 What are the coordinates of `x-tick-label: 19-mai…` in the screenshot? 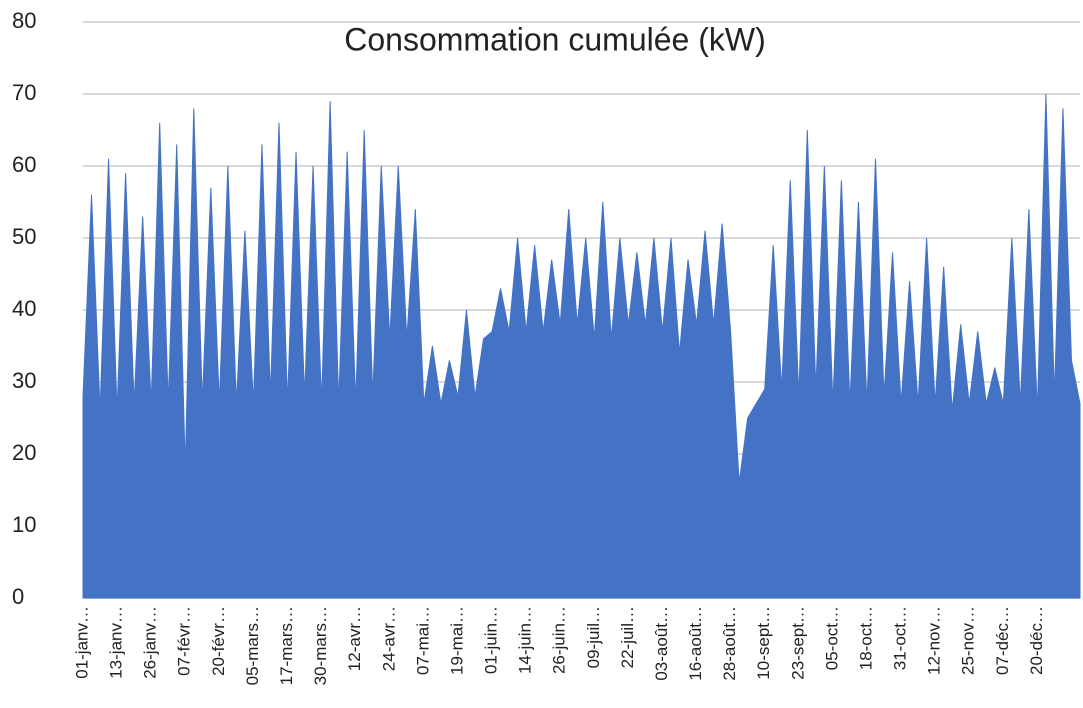 It's located at (456, 640).